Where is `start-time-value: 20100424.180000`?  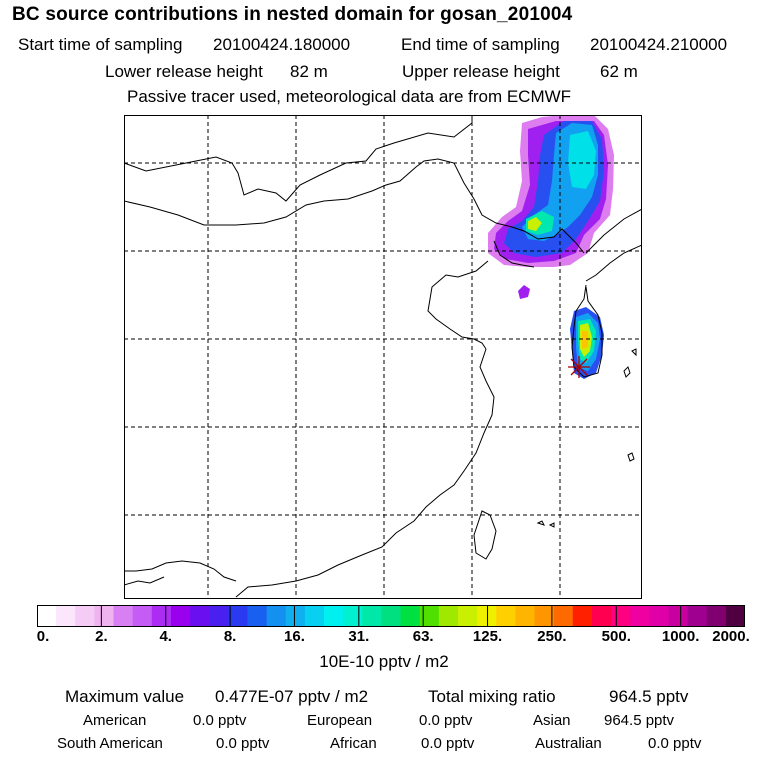 start-time-value: 20100424.180000 is located at coordinates (282, 44).